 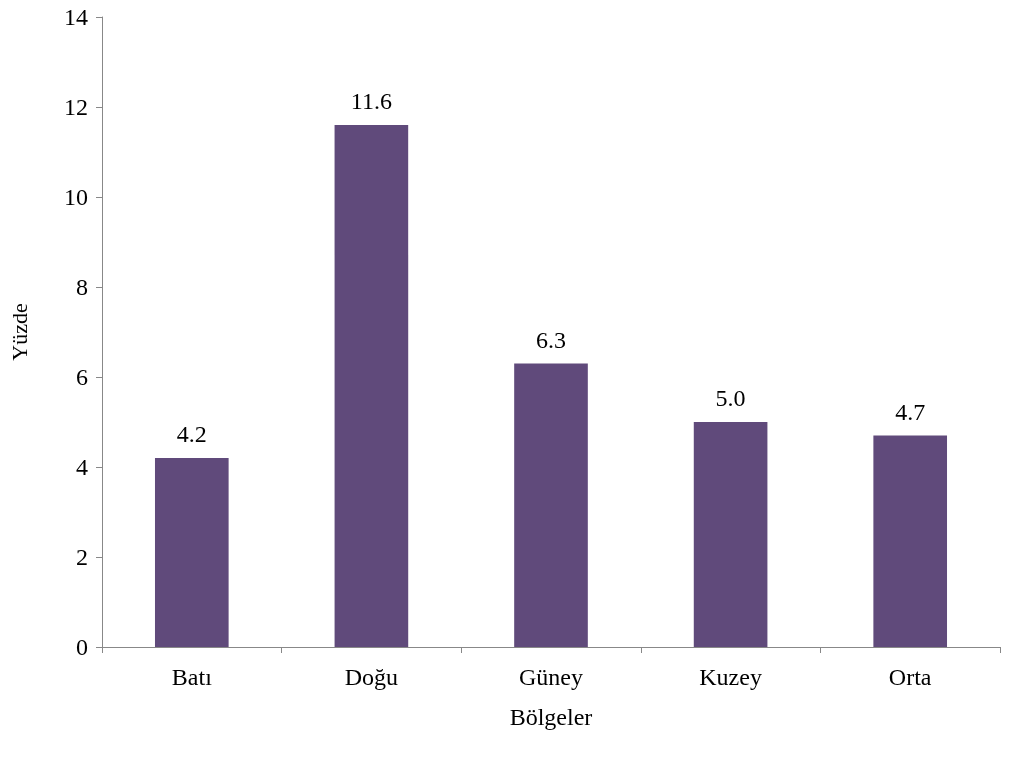 What do you see at coordinates (730, 398) in the screenshot?
I see `data-label: 5.0` at bounding box center [730, 398].